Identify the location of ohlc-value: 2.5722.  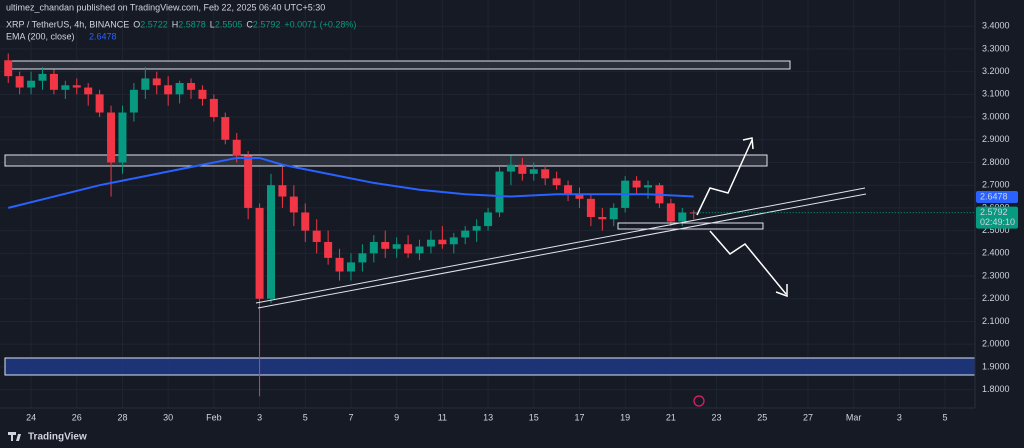
(154, 24).